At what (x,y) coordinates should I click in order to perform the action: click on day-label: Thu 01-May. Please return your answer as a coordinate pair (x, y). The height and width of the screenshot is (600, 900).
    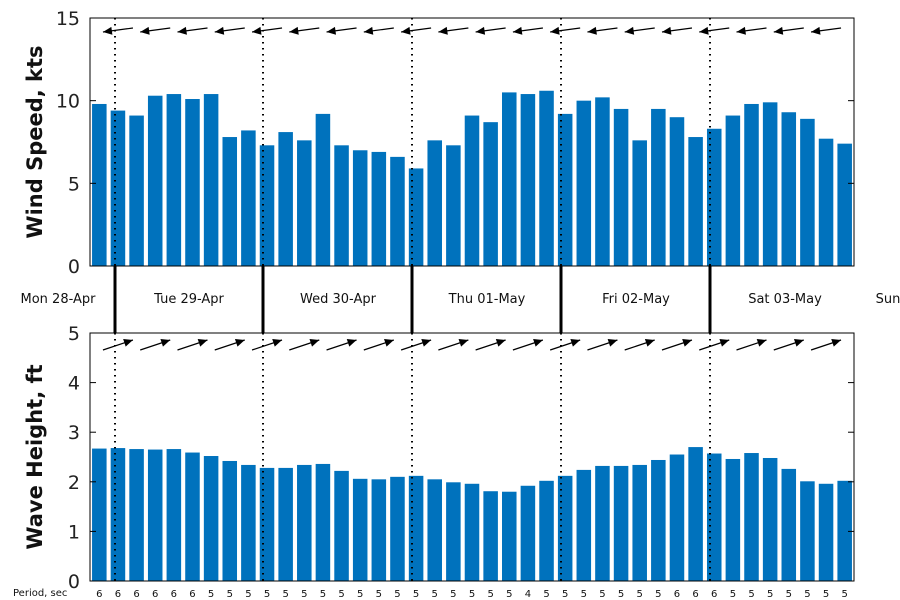
    Looking at the image, I should click on (487, 299).